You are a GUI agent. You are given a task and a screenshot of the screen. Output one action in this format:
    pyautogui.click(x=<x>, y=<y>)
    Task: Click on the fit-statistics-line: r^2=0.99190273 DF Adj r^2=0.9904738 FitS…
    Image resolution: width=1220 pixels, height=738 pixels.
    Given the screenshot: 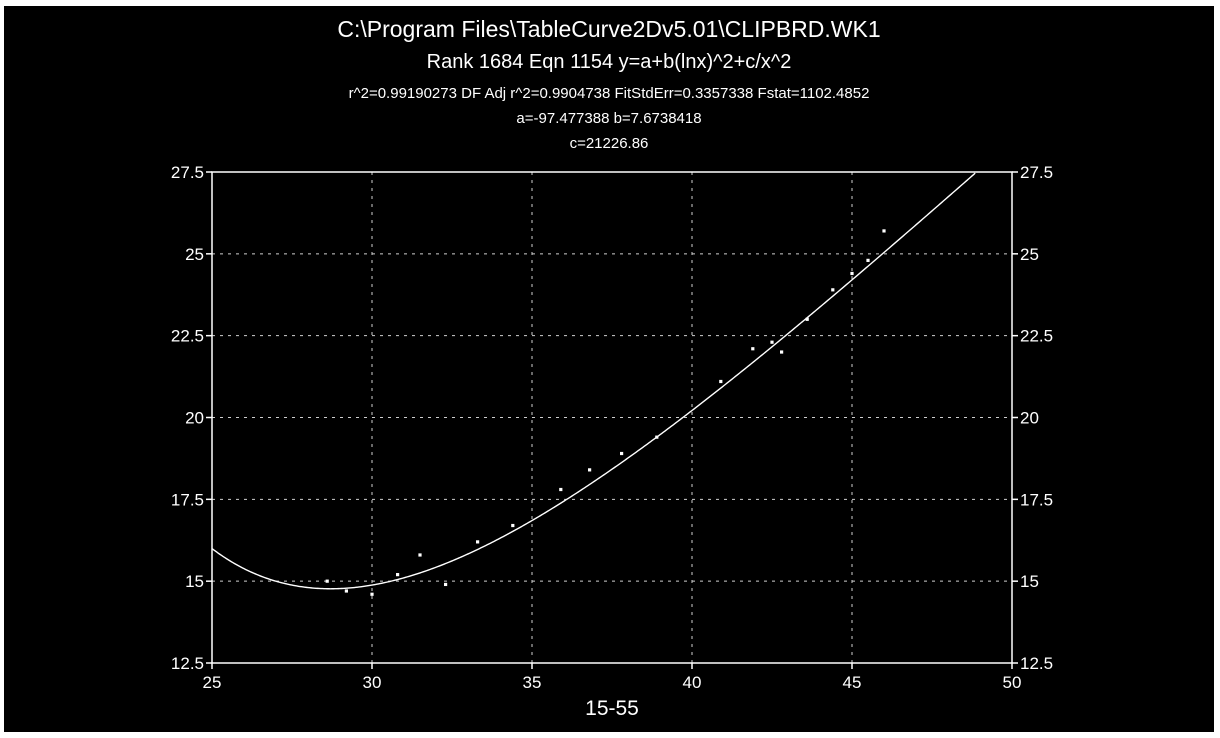 What is the action you would take?
    pyautogui.click(x=609, y=93)
    